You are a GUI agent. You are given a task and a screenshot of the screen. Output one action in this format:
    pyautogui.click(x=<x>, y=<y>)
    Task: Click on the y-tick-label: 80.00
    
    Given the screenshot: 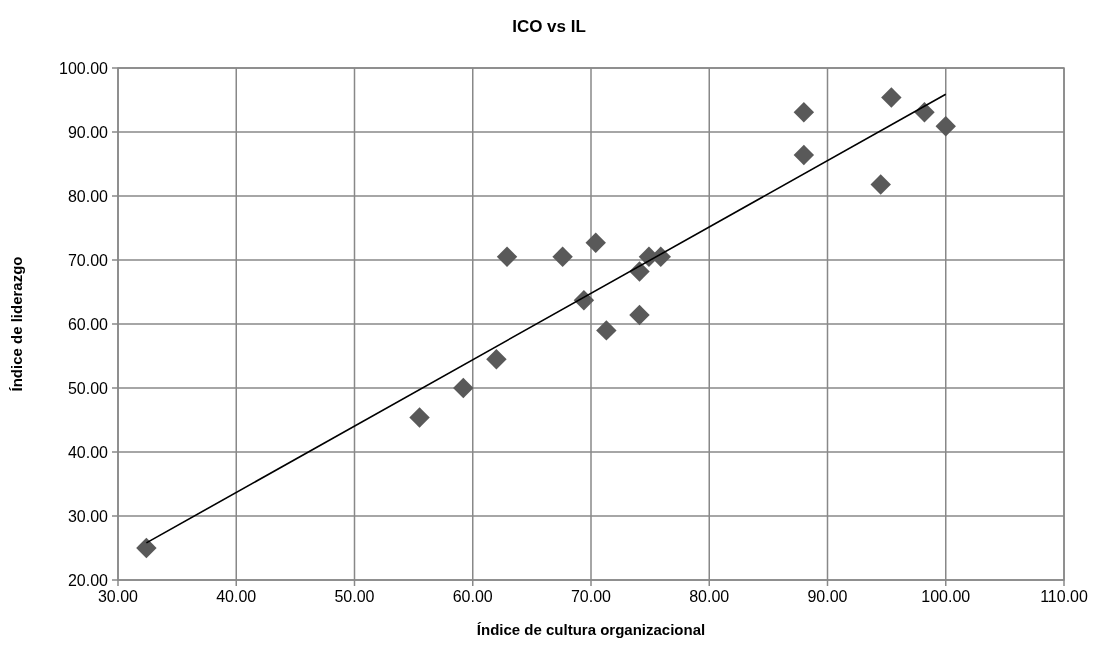 What is the action you would take?
    pyautogui.click(x=88, y=196)
    